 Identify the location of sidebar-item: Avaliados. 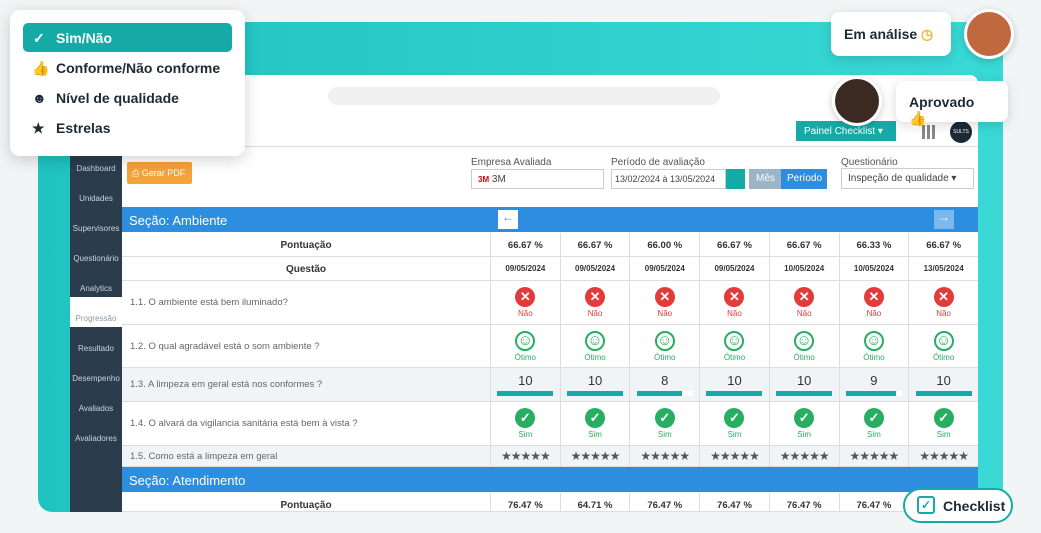
(96, 408).